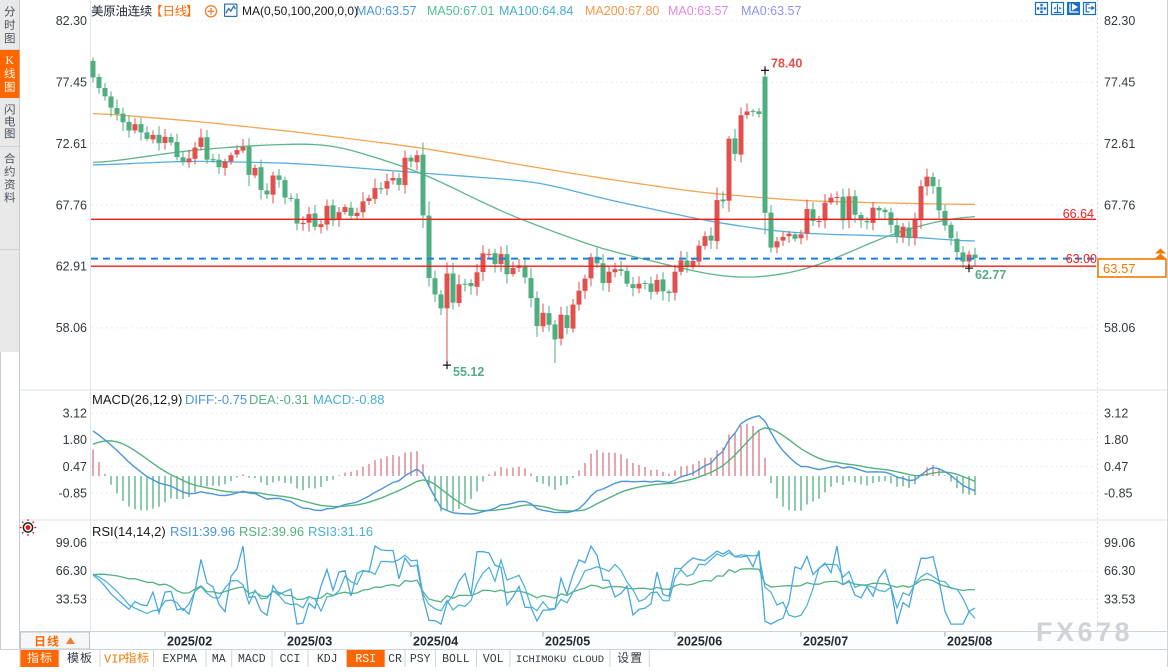 Image resolution: width=1168 pixels, height=672 pixels. I want to click on svg-text: 62.77, so click(990, 275).